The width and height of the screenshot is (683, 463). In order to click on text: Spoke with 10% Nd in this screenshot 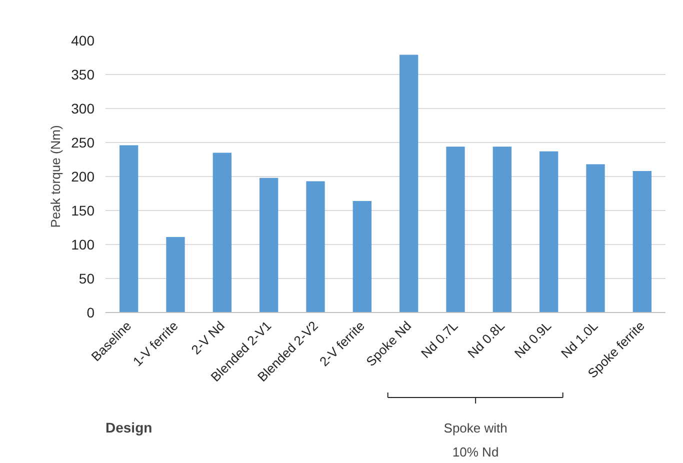, I will do `click(476, 440)`.